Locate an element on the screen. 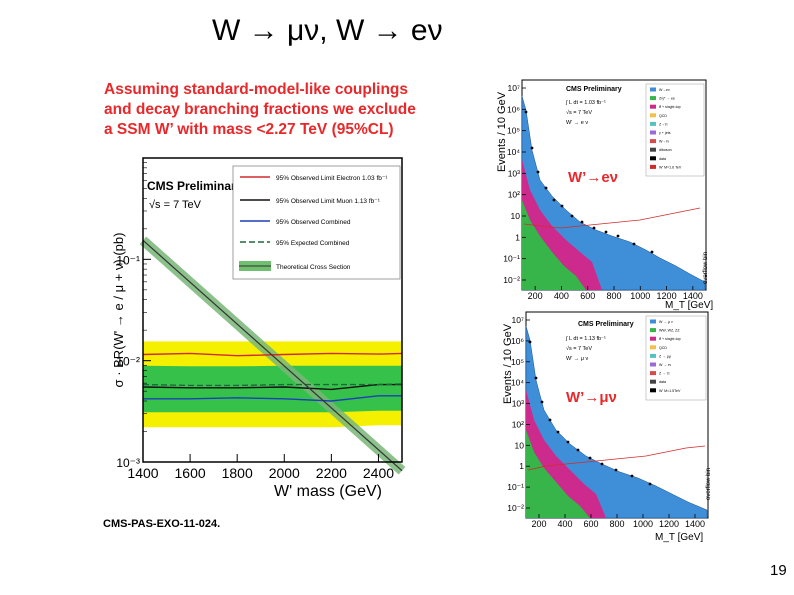  x-tick-label: 1200 is located at coordinates (667, 296).